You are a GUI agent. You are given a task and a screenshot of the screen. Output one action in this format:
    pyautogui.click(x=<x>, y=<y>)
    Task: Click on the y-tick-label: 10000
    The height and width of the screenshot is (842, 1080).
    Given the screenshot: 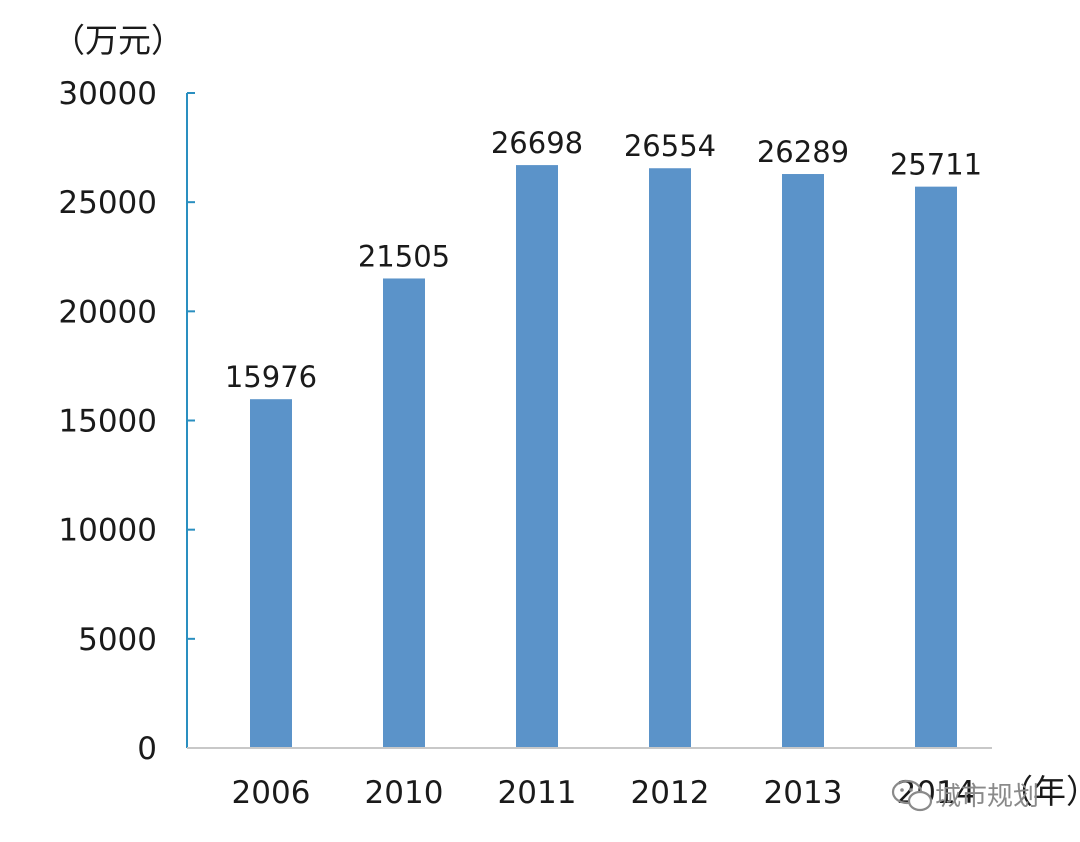 What is the action you would take?
    pyautogui.click(x=107, y=531)
    